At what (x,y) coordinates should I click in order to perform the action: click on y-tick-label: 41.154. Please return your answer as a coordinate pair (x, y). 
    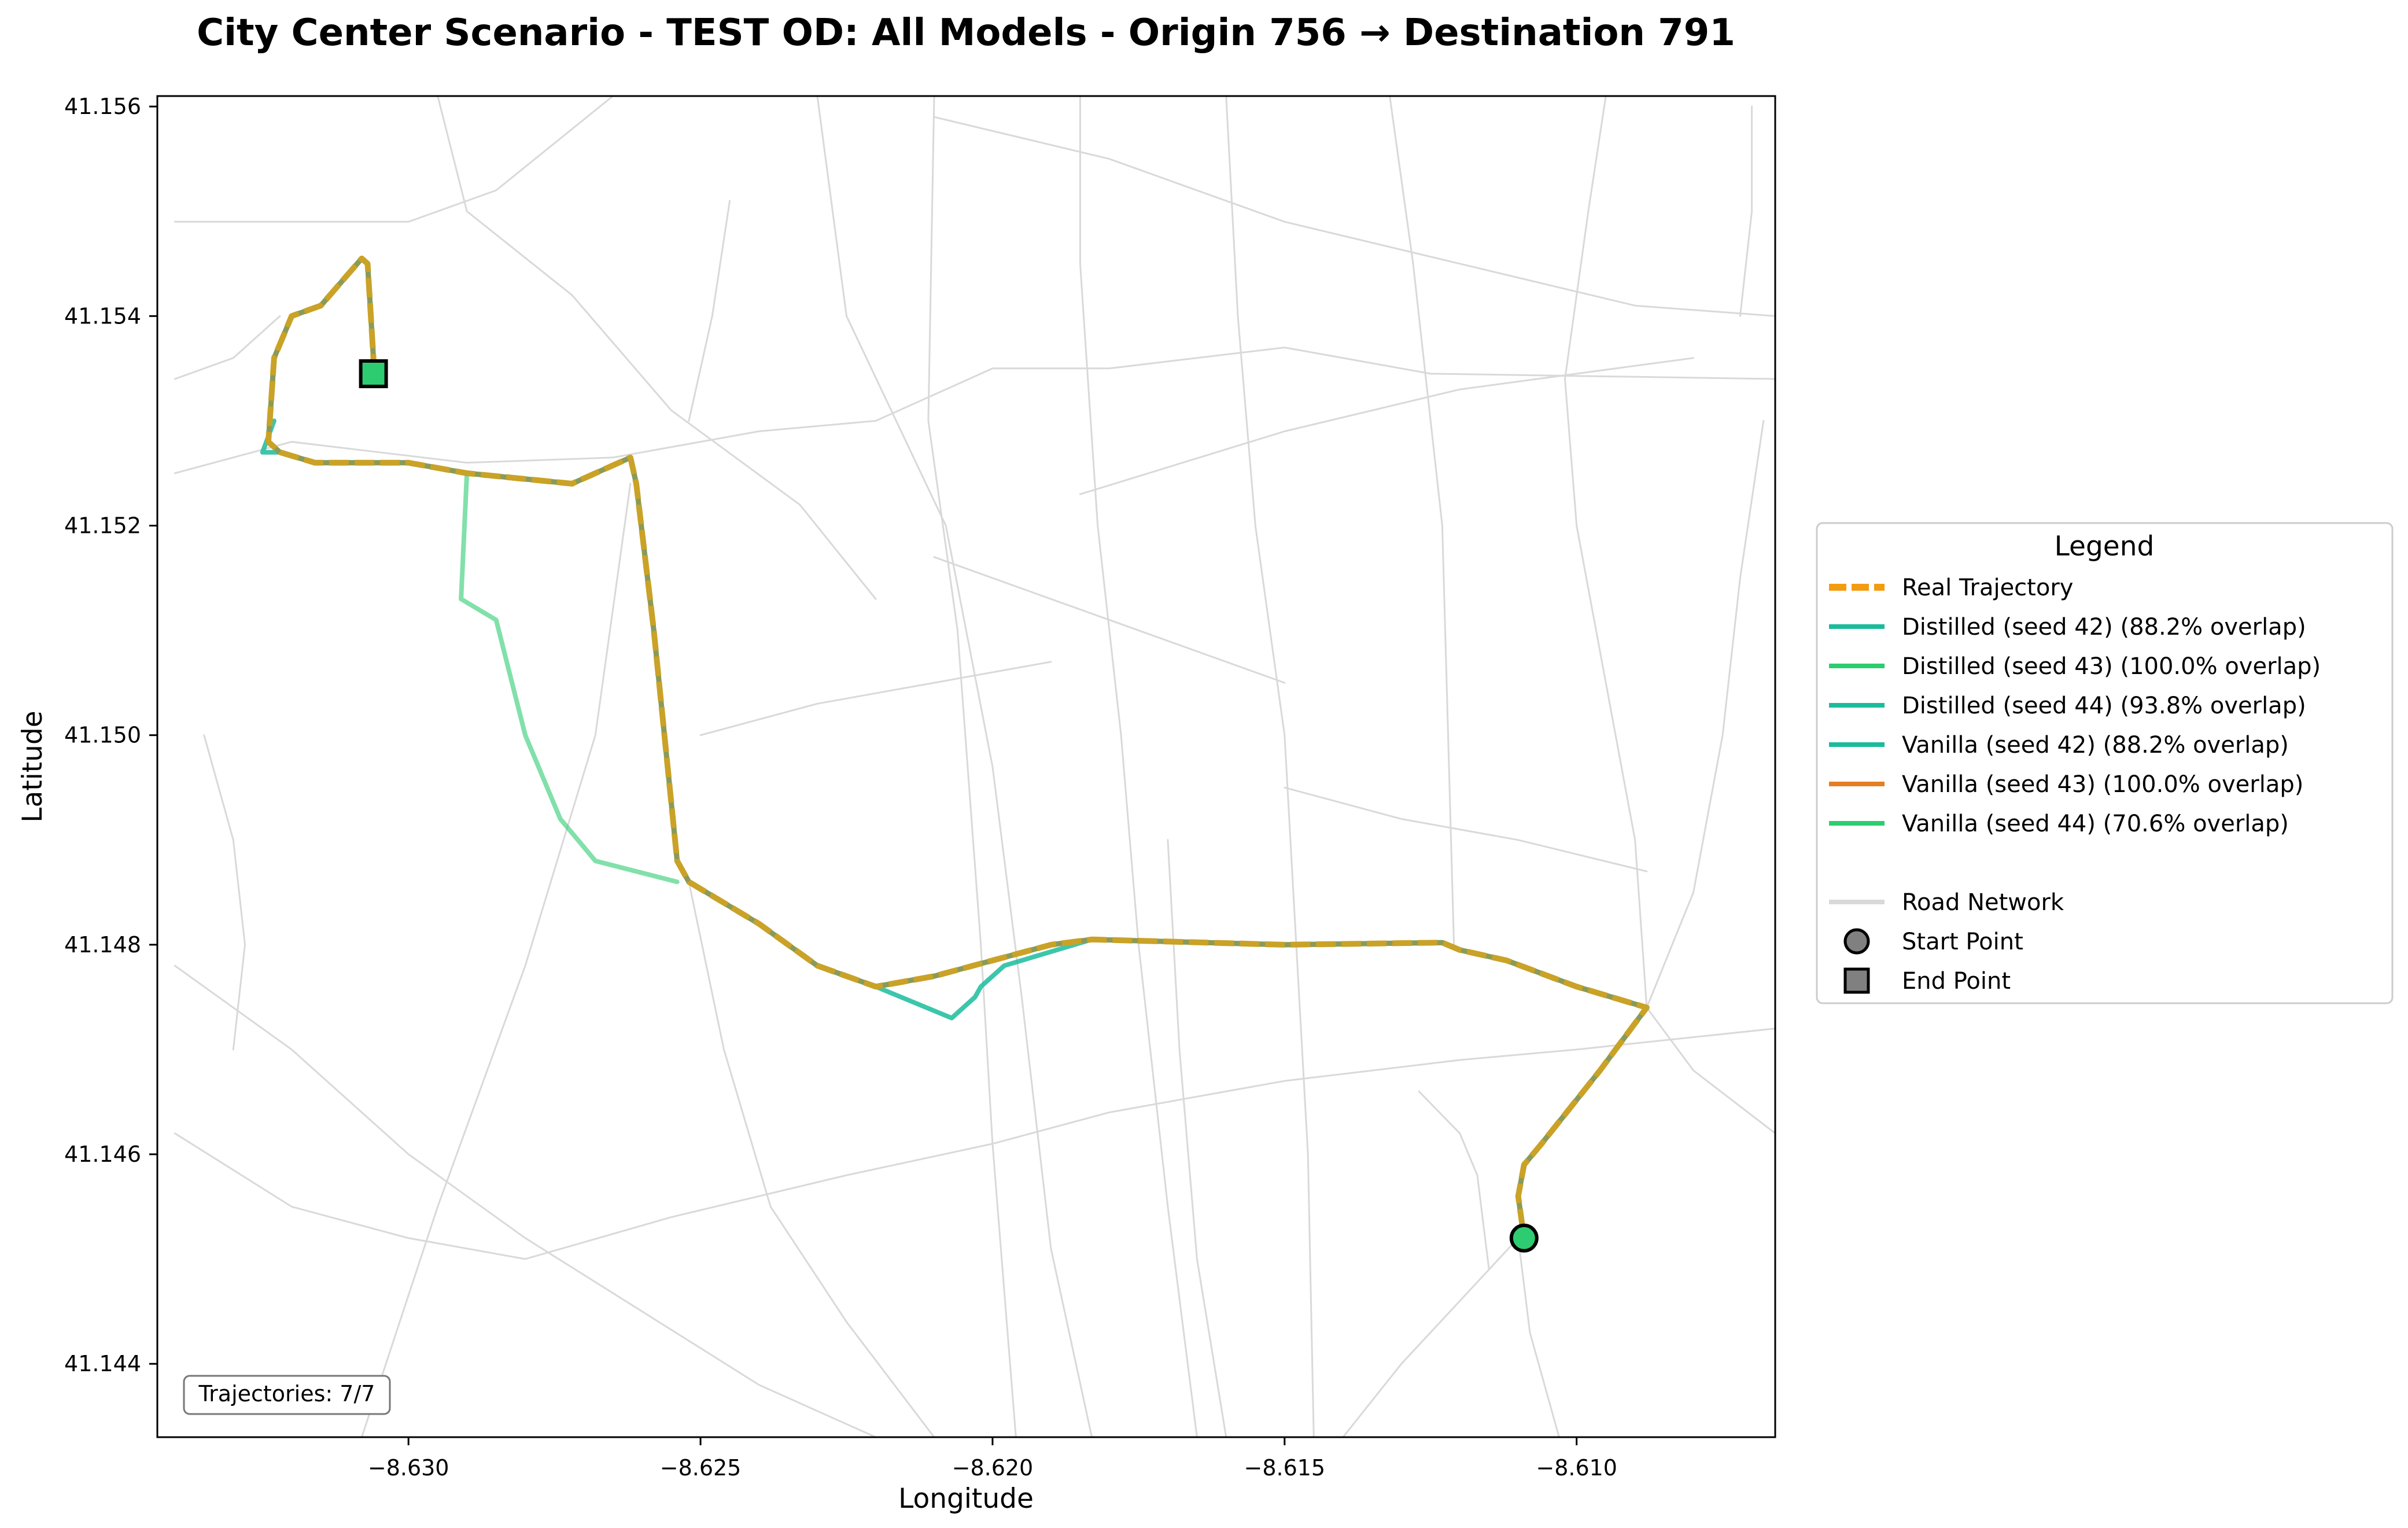
    Looking at the image, I should click on (102, 316).